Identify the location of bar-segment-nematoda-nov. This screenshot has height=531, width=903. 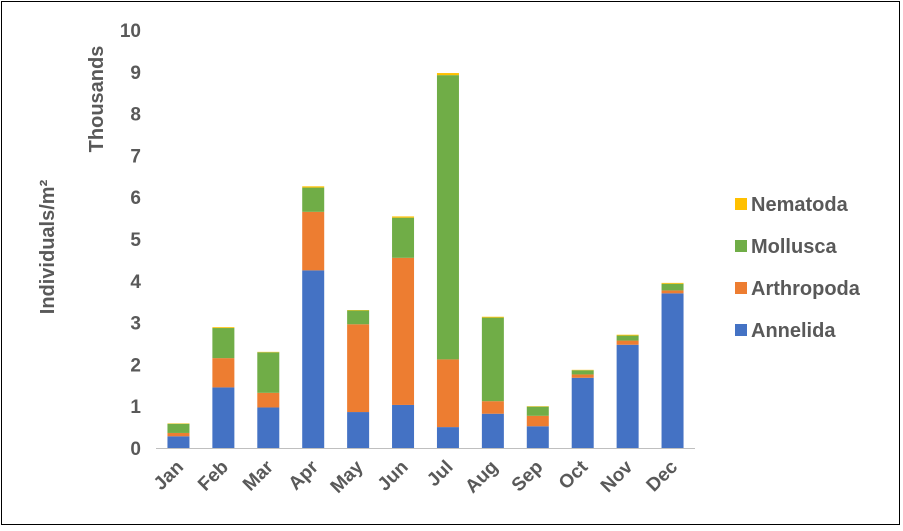
(628, 335).